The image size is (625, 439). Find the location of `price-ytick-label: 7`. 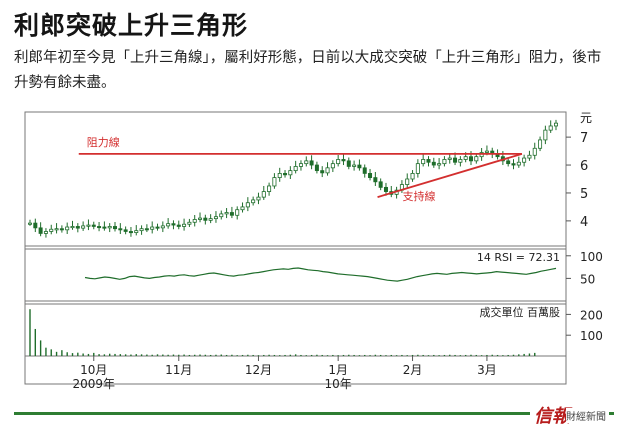

price-ytick-label: 7 is located at coordinates (584, 138).